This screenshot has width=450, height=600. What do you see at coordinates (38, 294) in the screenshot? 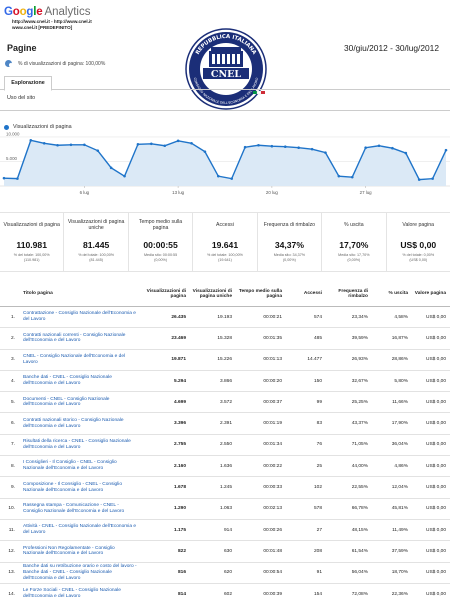
I see `header-title: Titolo pagina` at bounding box center [38, 294].